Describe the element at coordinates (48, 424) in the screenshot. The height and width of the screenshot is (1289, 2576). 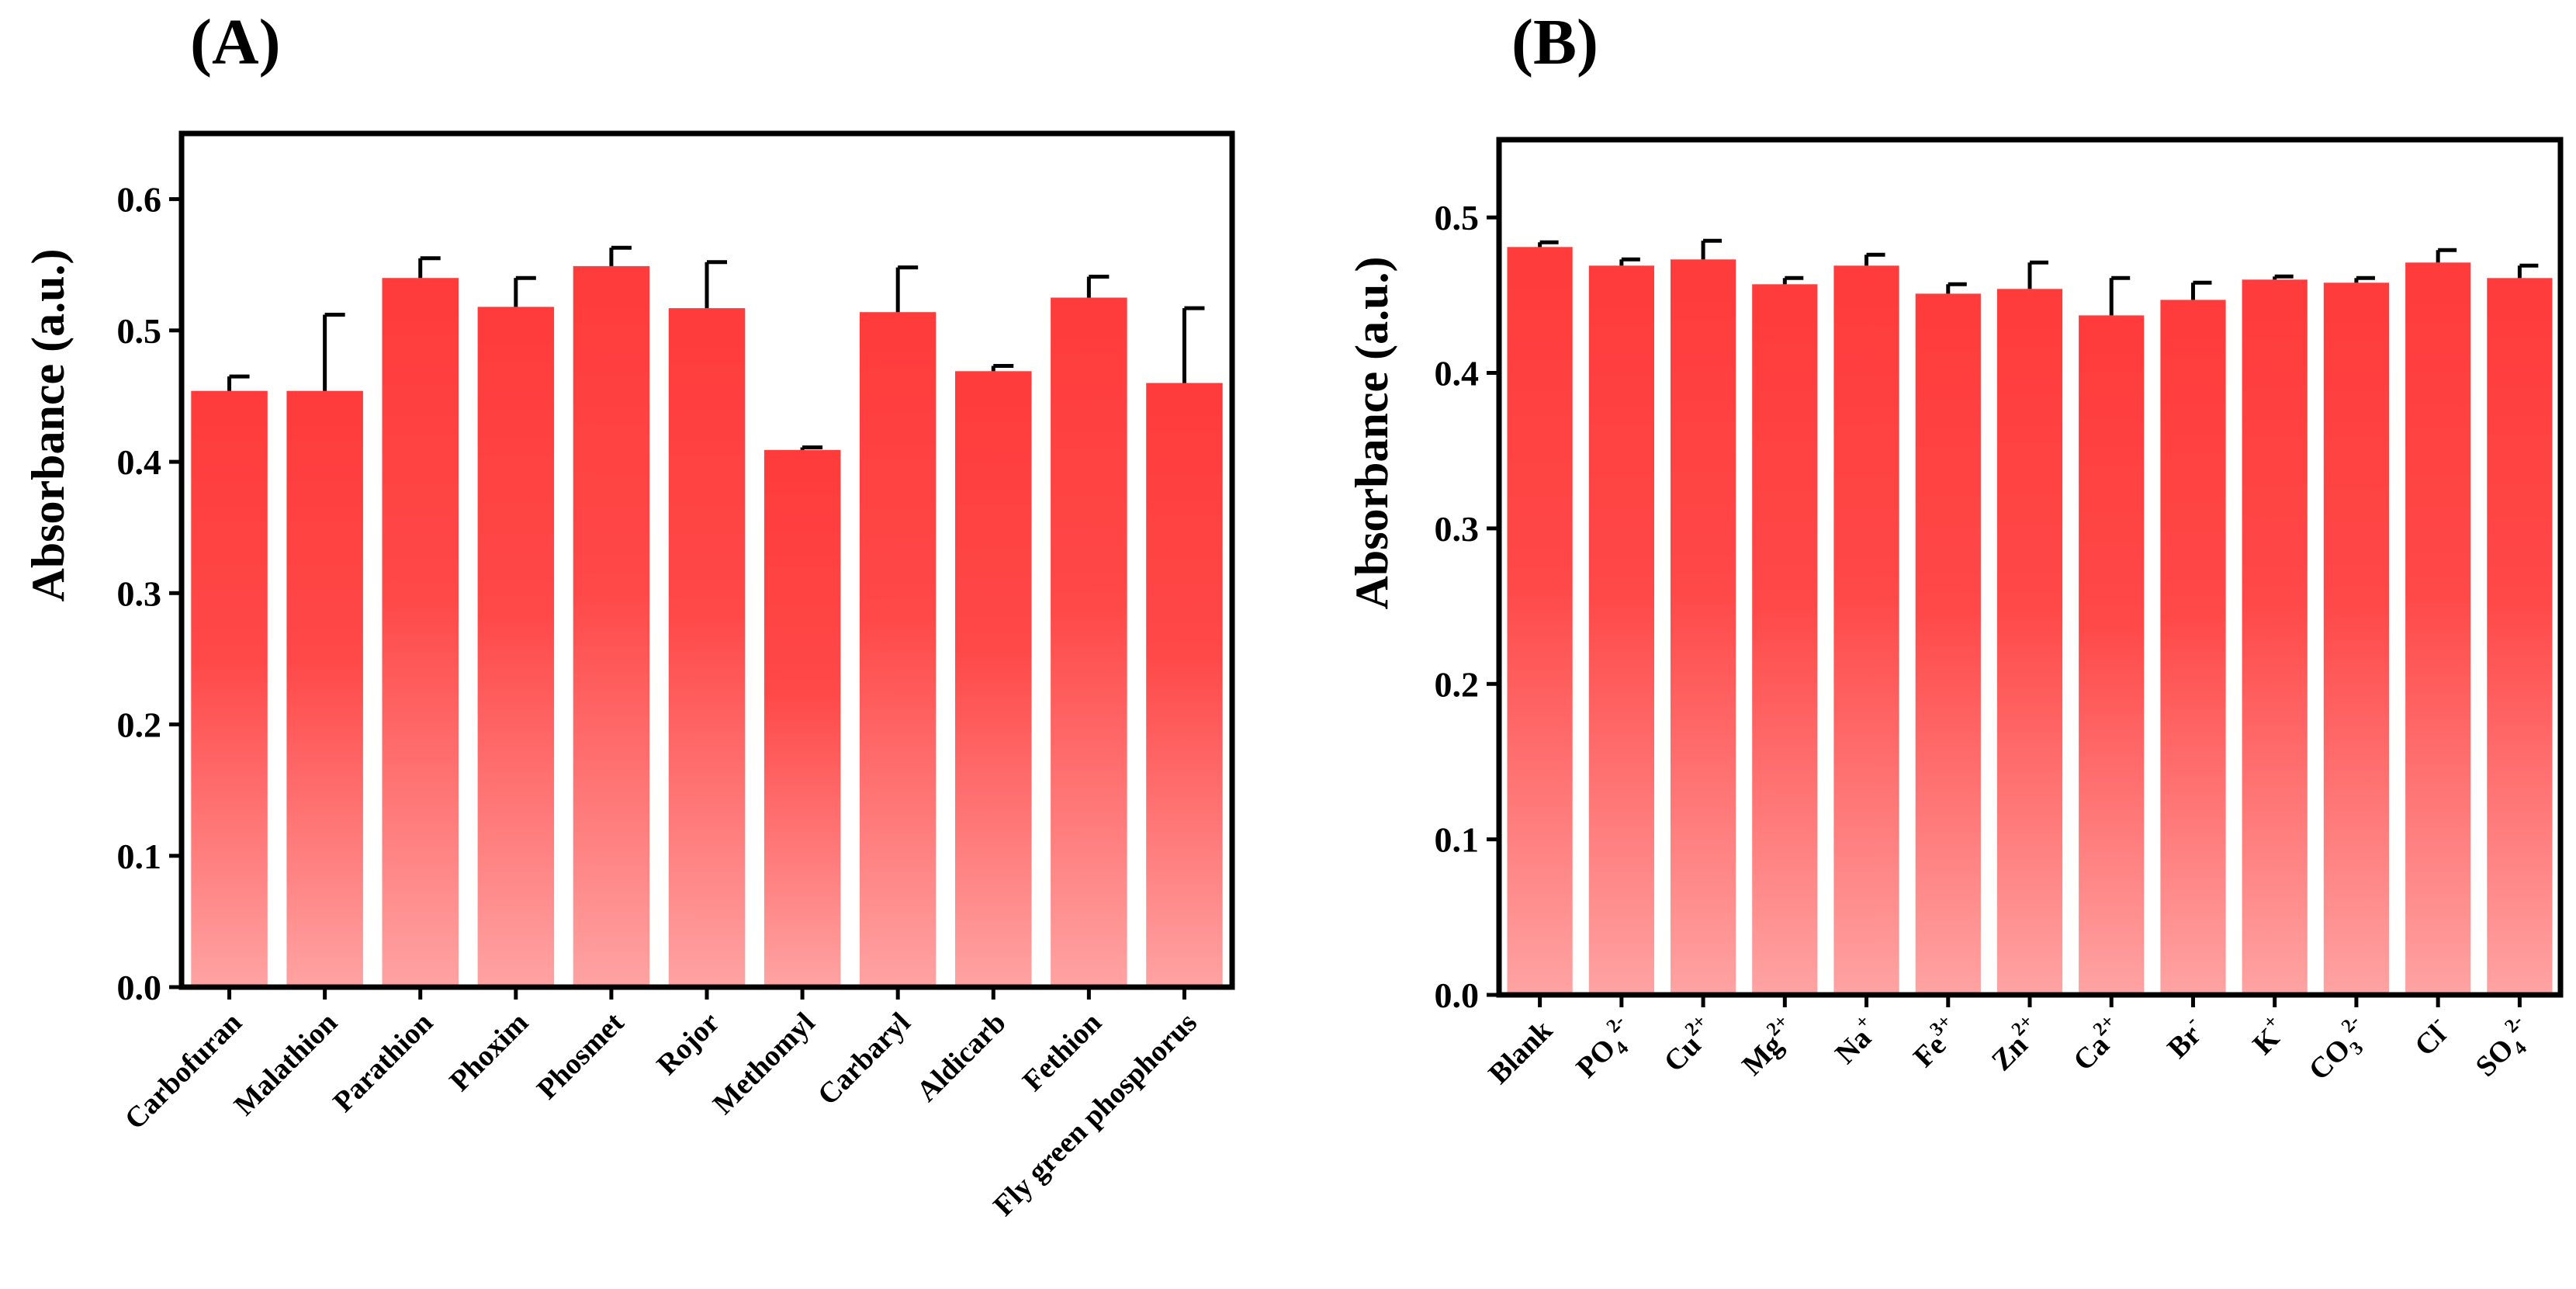
I see `panel-a-y-axis-title: Absorbance (a.u.)` at that location.